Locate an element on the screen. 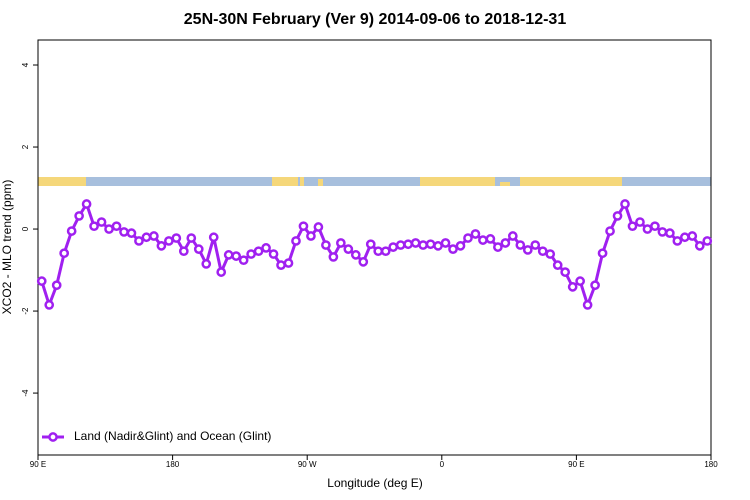  y-tick-label: -2 is located at coordinates (25, 311).